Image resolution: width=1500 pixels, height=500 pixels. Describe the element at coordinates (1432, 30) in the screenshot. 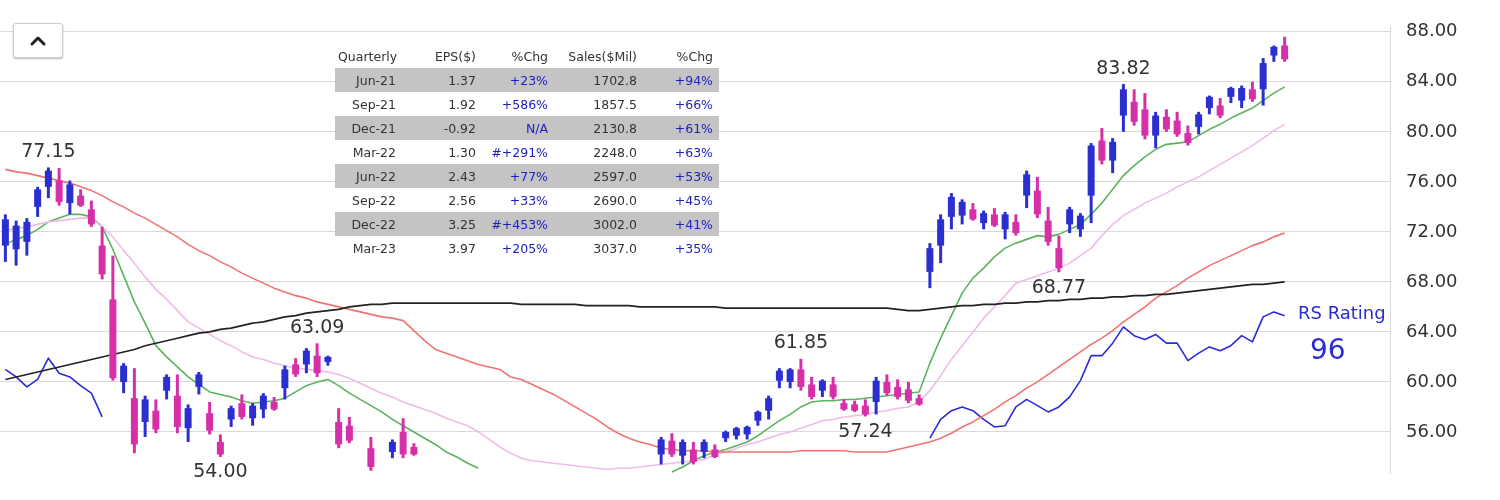

I see `y-tick-label: 88.00` at that location.